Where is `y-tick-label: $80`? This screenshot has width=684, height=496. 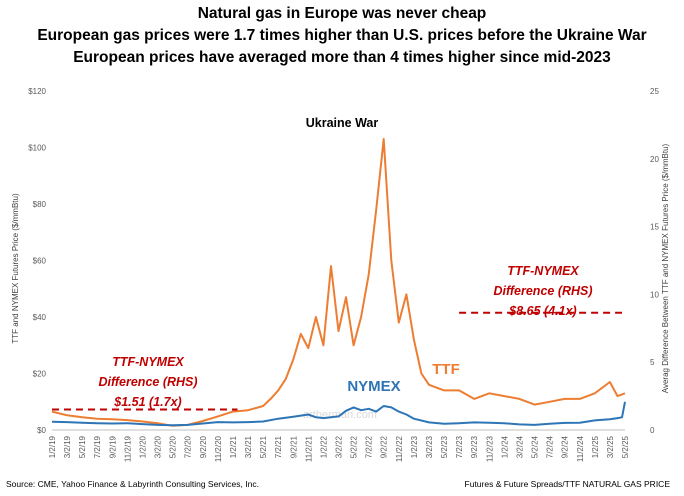 y-tick-label: $80 is located at coordinates (40, 204).